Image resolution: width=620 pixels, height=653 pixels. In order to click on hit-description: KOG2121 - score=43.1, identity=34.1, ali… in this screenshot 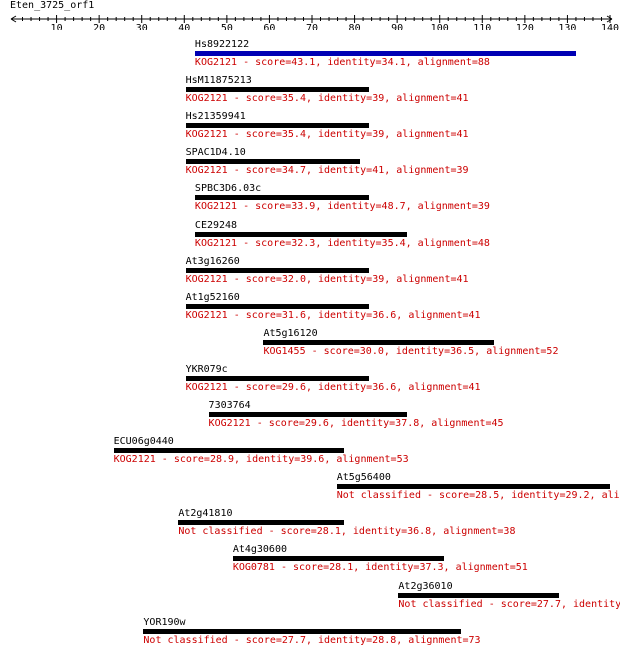, I will do `click(342, 62)`.